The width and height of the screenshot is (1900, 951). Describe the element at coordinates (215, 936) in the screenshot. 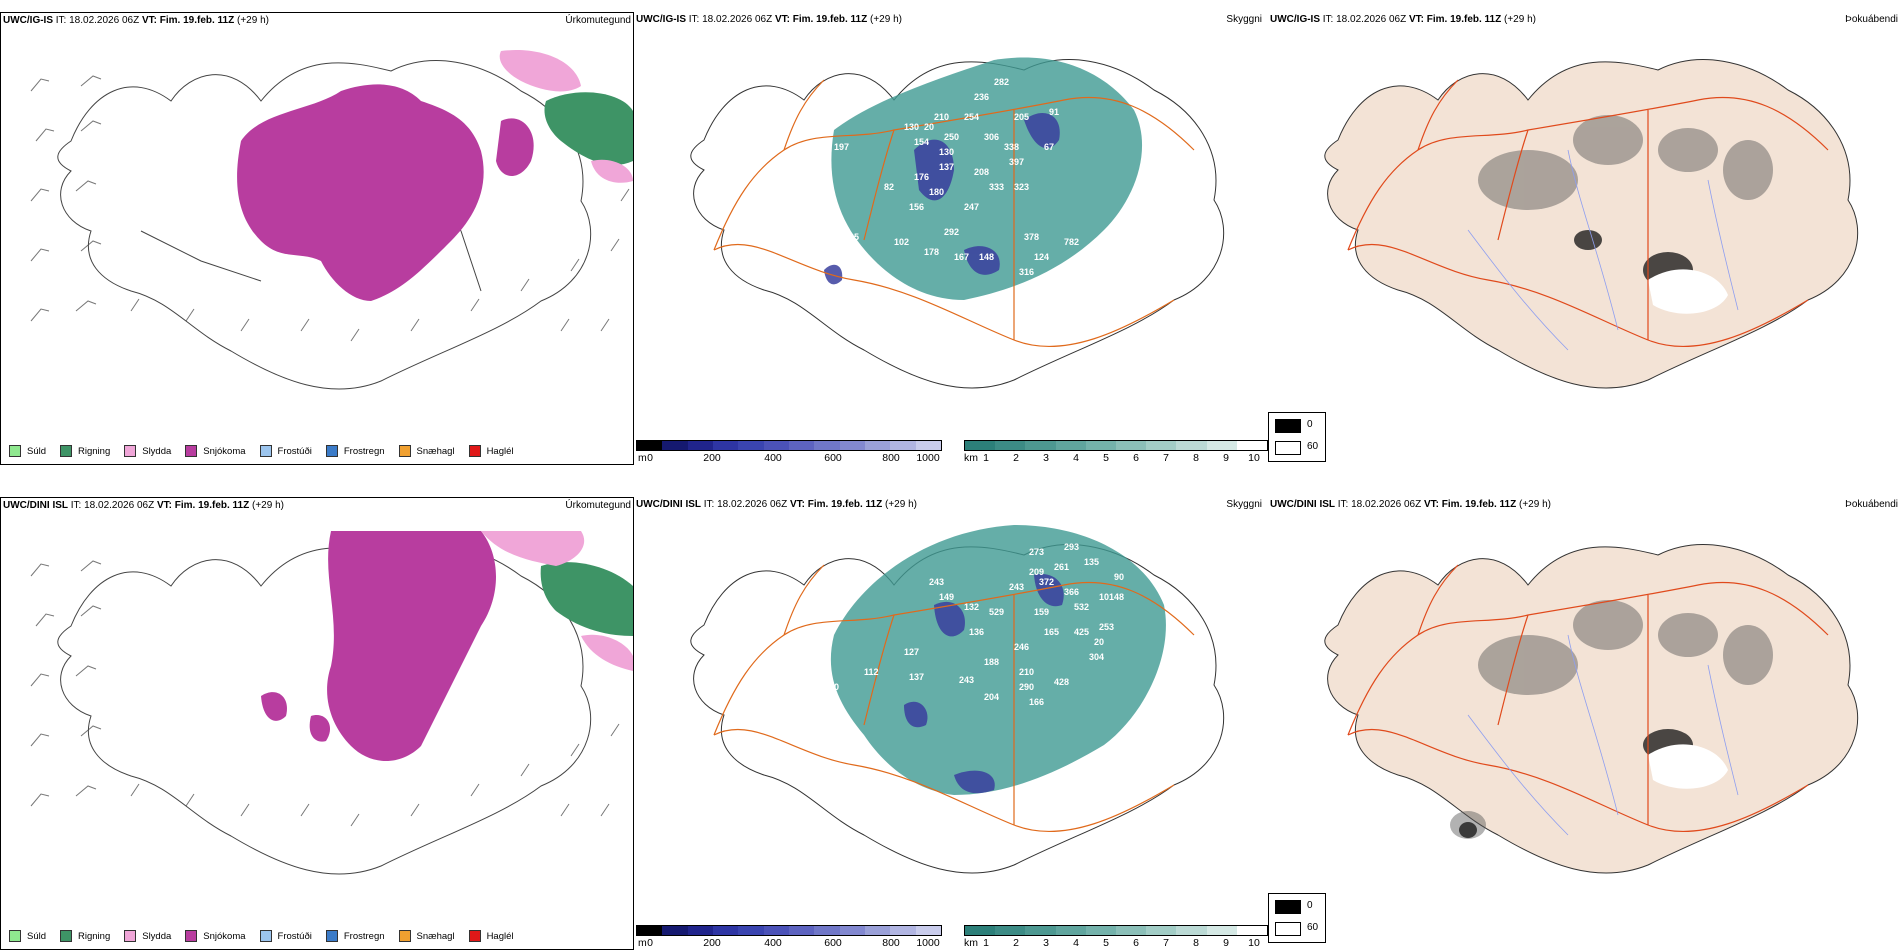

I see `legend-item: Snjókoma` at that location.